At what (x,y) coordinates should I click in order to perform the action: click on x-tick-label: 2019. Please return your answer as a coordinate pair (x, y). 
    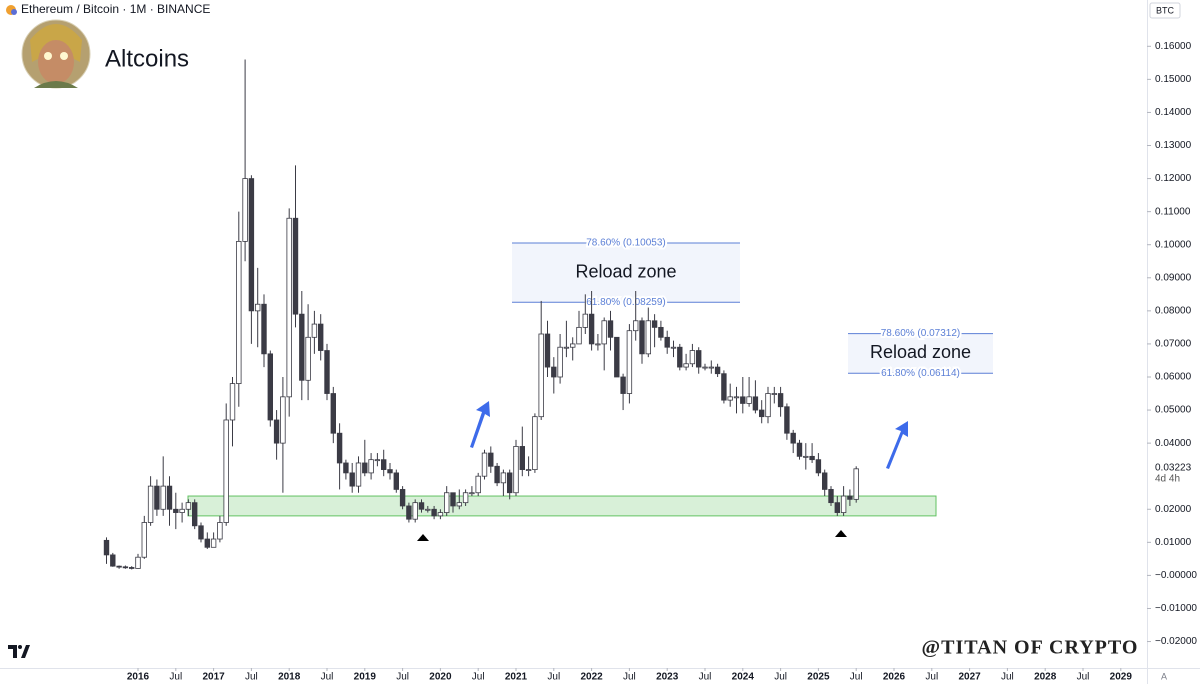
    Looking at the image, I should click on (365, 677).